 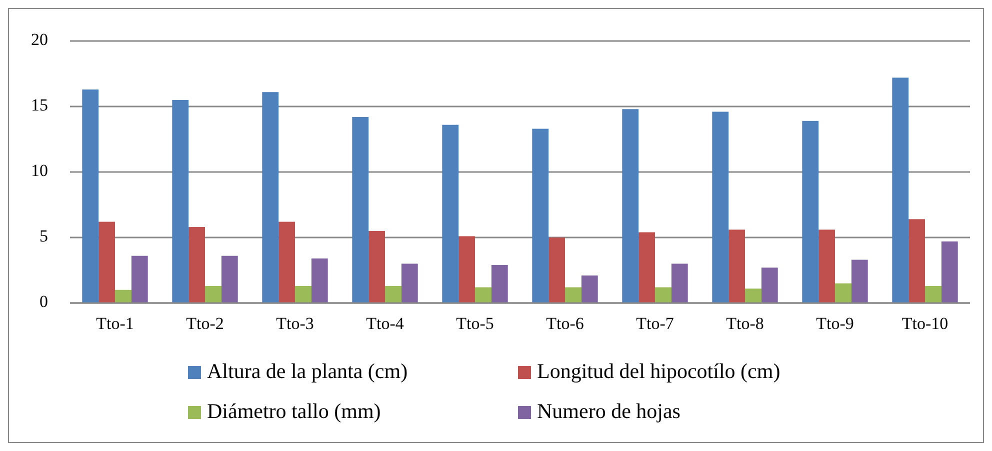 What do you see at coordinates (115, 323) in the screenshot?
I see `x-tick-label: Tto-1` at bounding box center [115, 323].